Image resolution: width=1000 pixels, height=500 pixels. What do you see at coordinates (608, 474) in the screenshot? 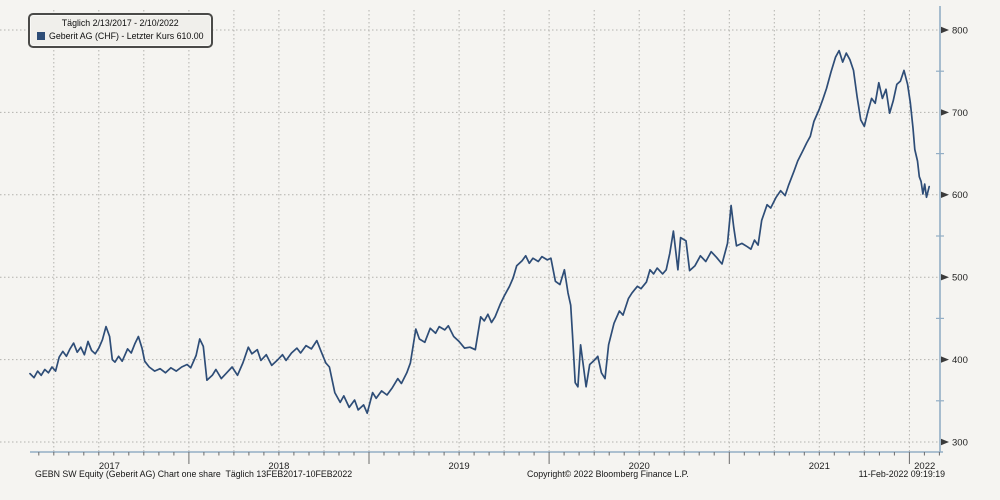
I see `footer-copyright: Copyright© 2022 Bloomberg Finance L.P.` at bounding box center [608, 474].